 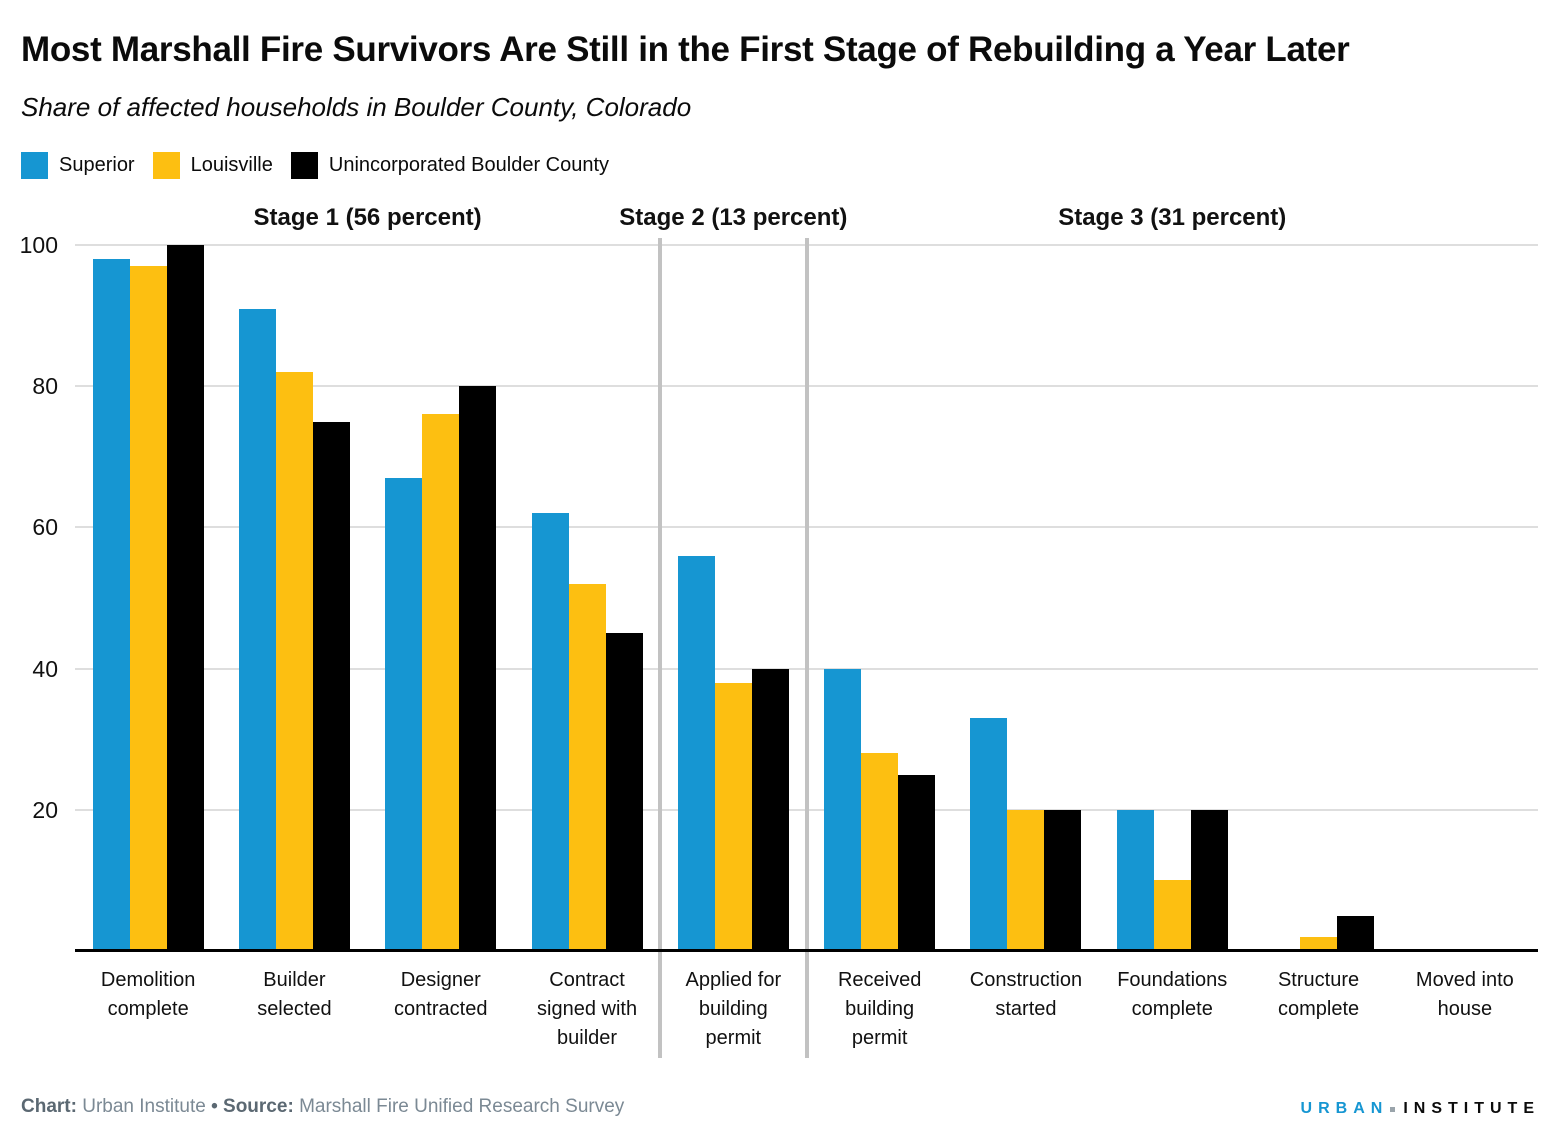 What do you see at coordinates (45, 527) in the screenshot?
I see `y-axis-tick-label: 60` at bounding box center [45, 527].